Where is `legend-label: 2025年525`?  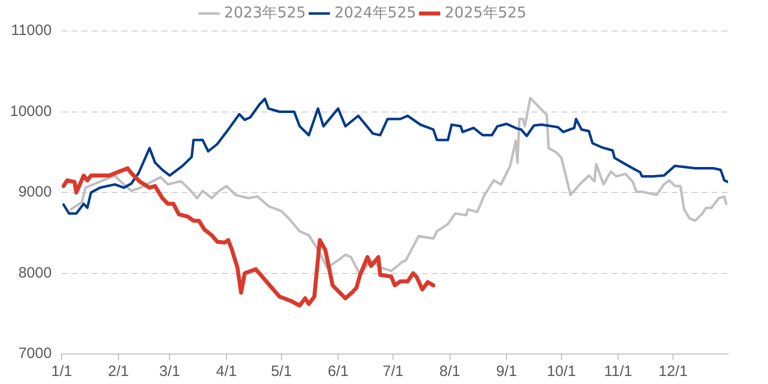 legend-label: 2025年525 is located at coordinates (485, 12).